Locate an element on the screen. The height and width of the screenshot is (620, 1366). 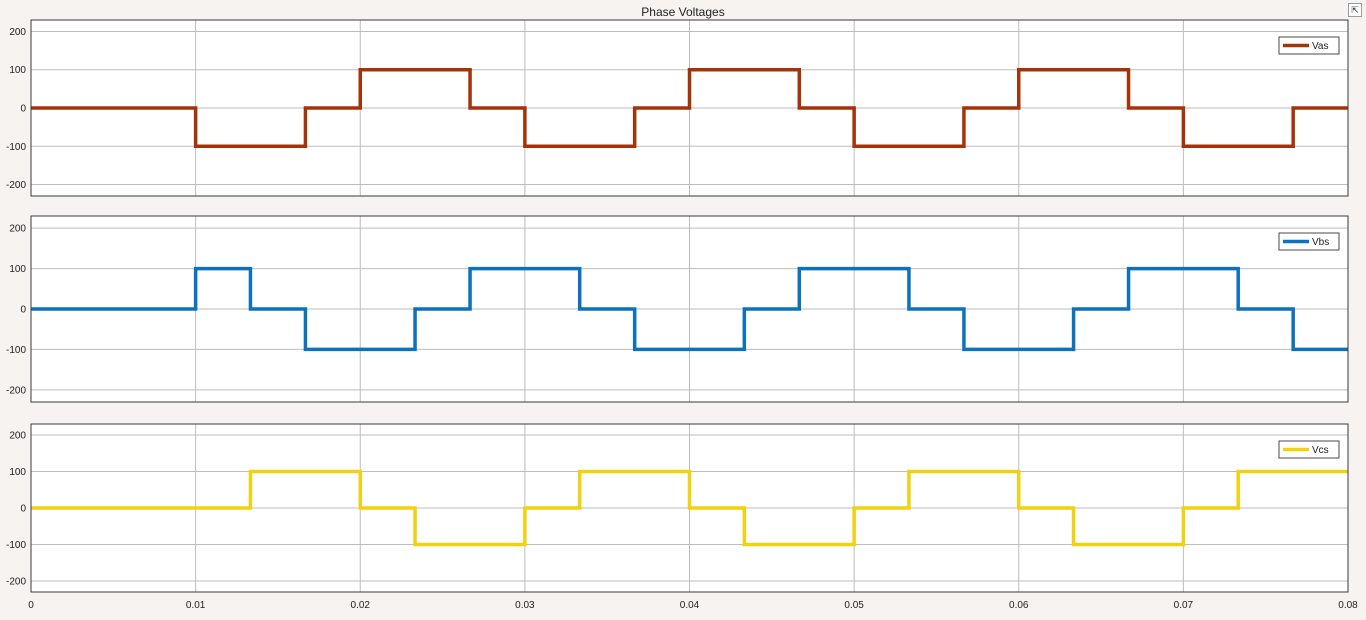
x-tick-label: 0.03 is located at coordinates (525, 605).